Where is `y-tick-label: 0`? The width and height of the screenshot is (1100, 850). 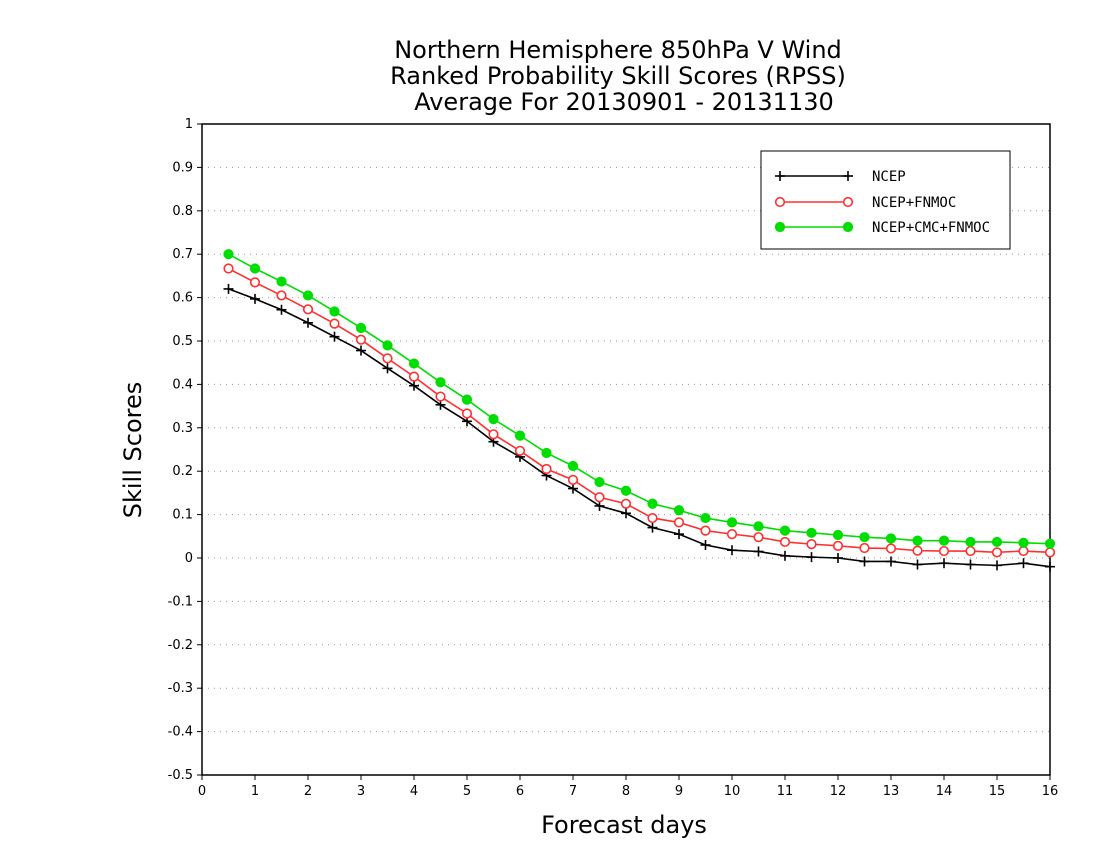 y-tick-label: 0 is located at coordinates (189, 558).